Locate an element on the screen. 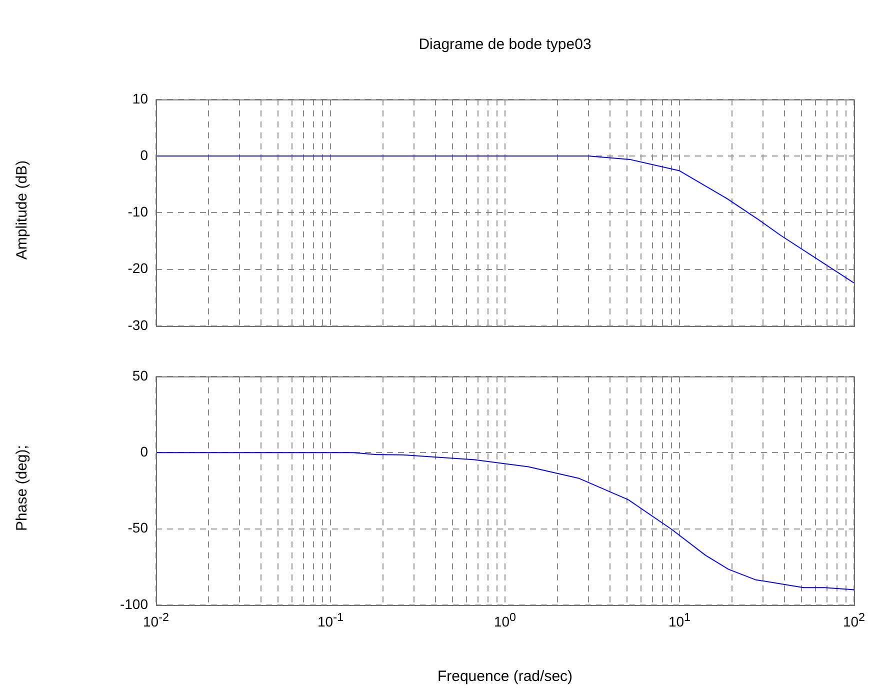  x-tick-label: 10$^{-1}$ is located at coordinates (331, 620).